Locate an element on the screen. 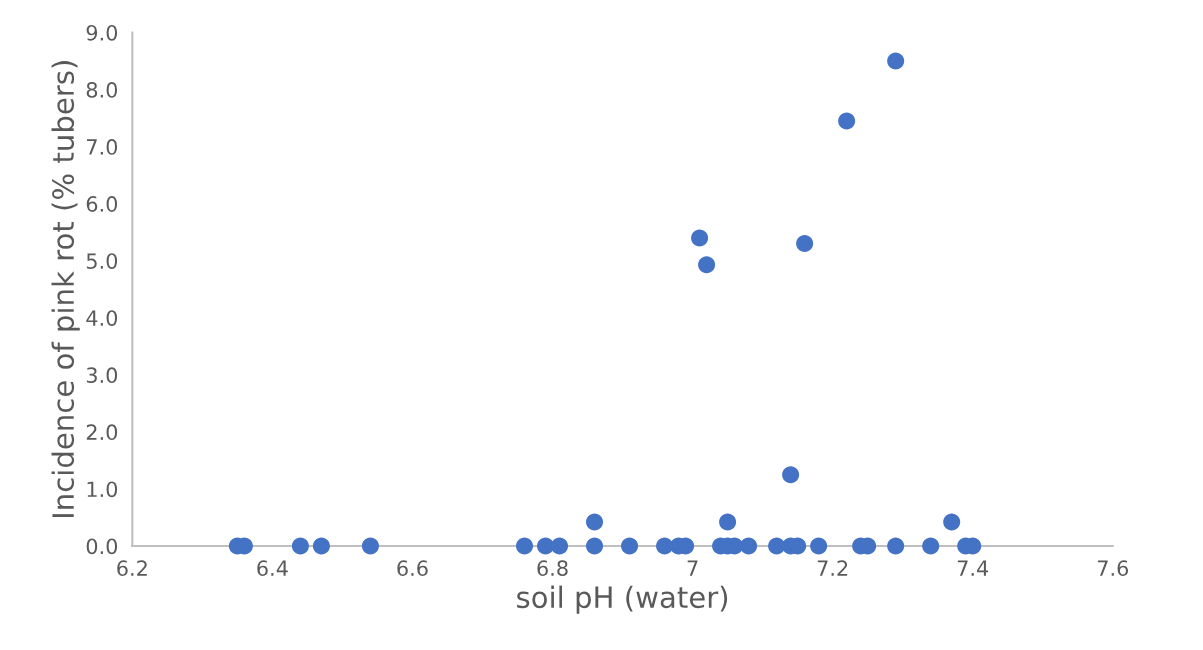 This screenshot has width=1203, height=650. y-tick-label: 9.0 is located at coordinates (102, 32).